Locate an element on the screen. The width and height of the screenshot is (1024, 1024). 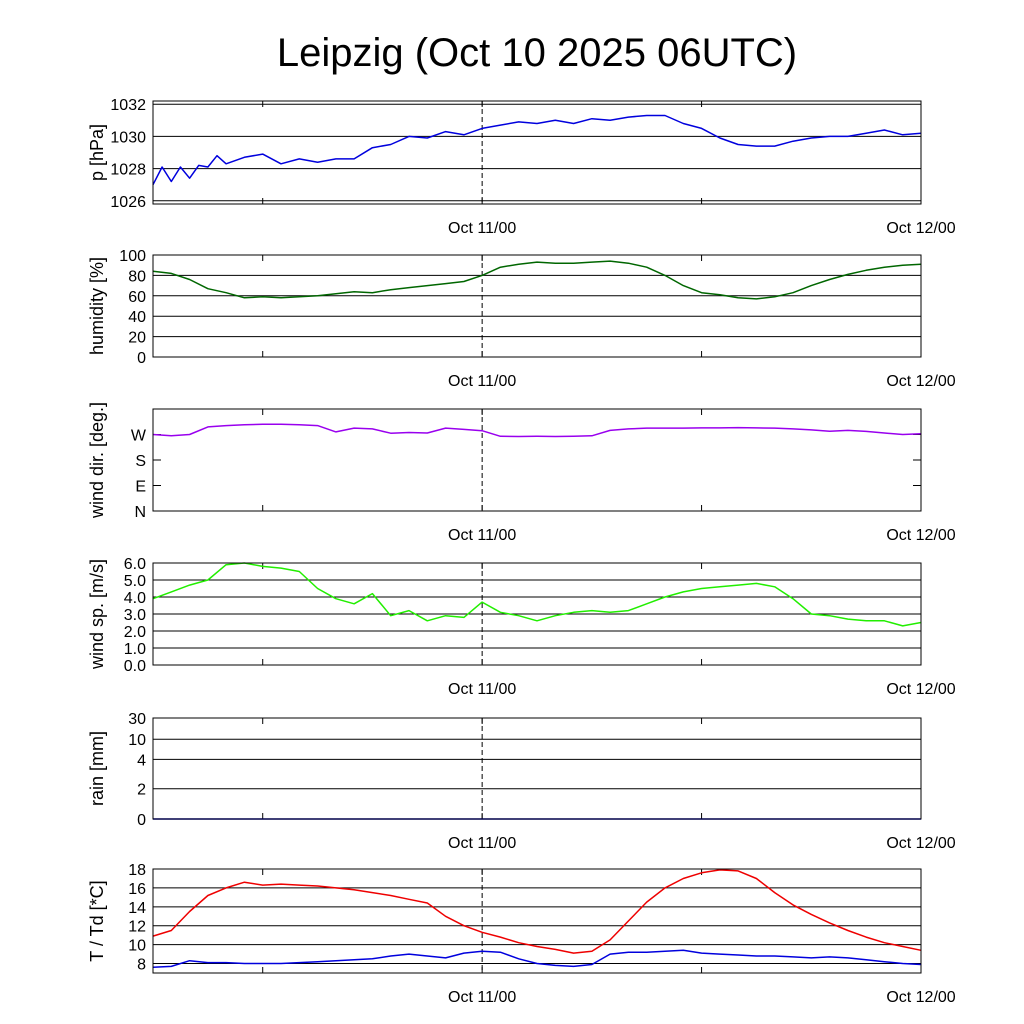
rain-ytick-label: 2 is located at coordinates (141, 790).